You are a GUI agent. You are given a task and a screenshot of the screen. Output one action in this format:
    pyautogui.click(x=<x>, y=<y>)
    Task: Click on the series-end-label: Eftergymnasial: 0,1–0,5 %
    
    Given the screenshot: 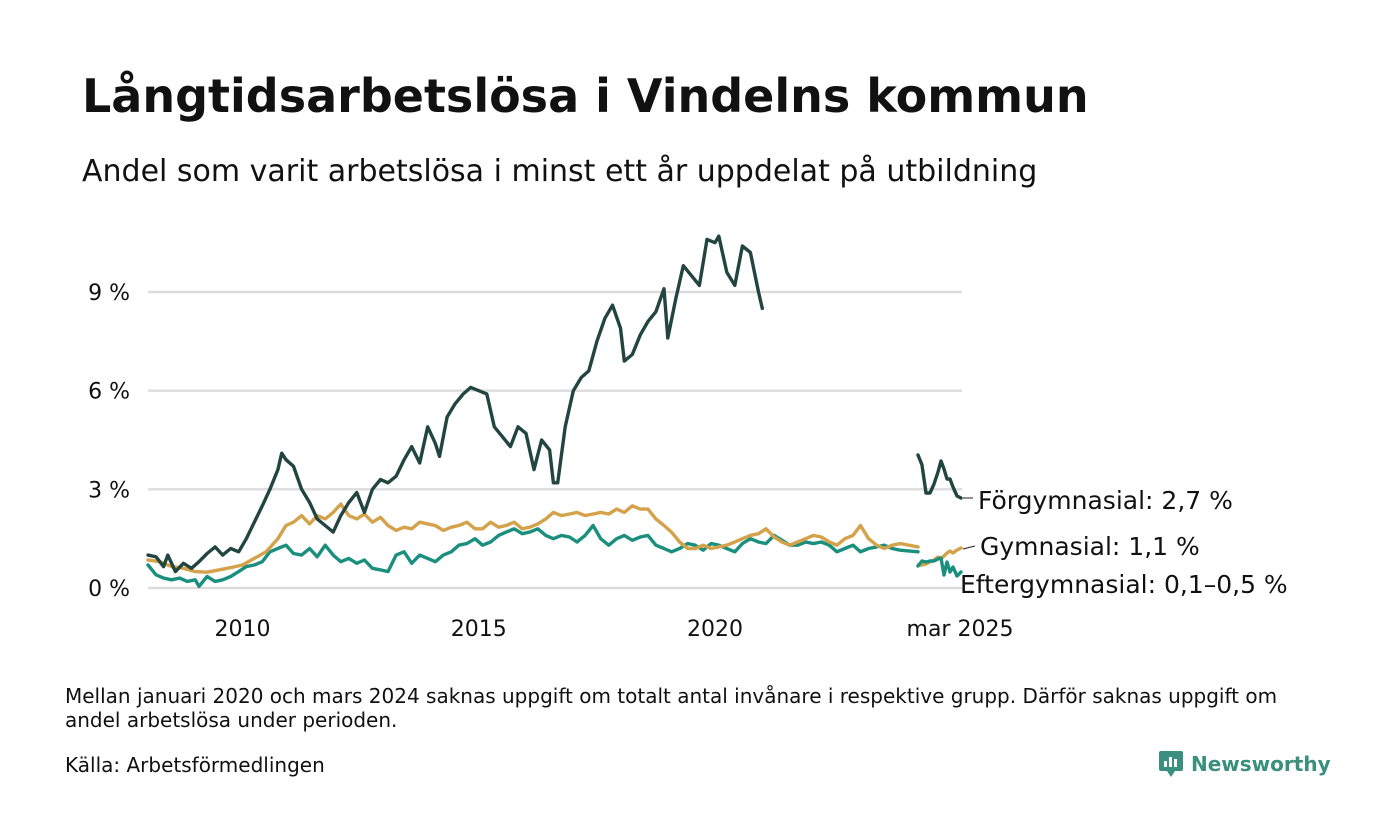 What is the action you would take?
    pyautogui.click(x=1124, y=584)
    